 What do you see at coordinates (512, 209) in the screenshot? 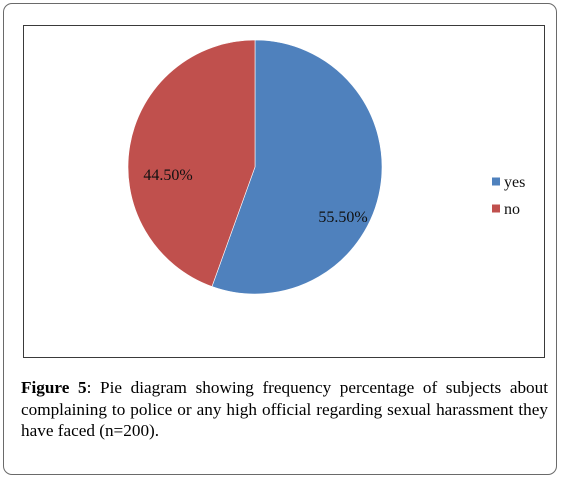
I see `legend-label-no: no` at bounding box center [512, 209].